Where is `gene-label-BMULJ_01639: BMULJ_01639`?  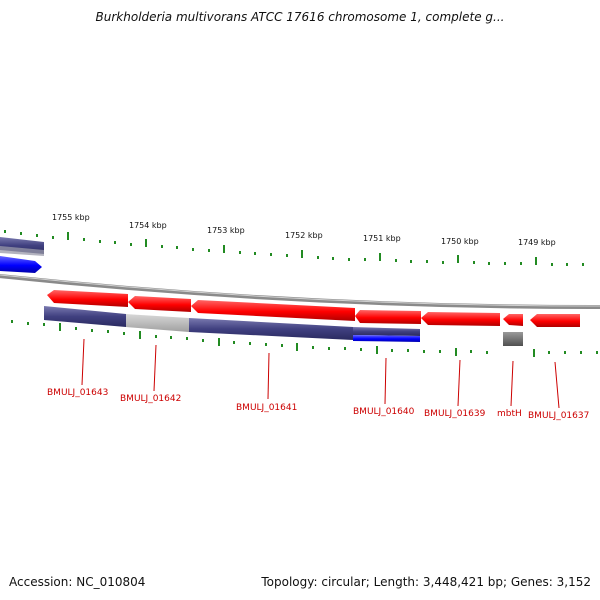
gene-label-BMULJ_01639: BMULJ_01639 is located at coordinates (455, 414).